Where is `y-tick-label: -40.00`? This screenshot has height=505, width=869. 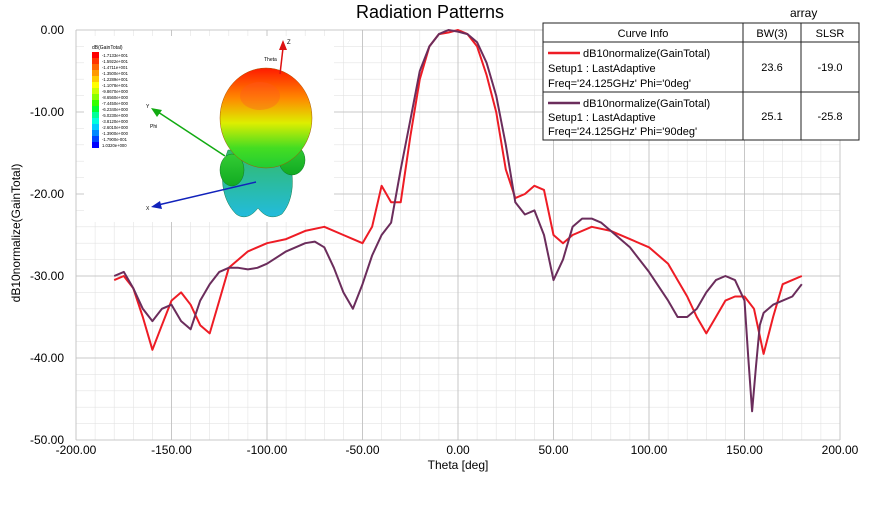 y-tick-label: -40.00 is located at coordinates (47, 358).